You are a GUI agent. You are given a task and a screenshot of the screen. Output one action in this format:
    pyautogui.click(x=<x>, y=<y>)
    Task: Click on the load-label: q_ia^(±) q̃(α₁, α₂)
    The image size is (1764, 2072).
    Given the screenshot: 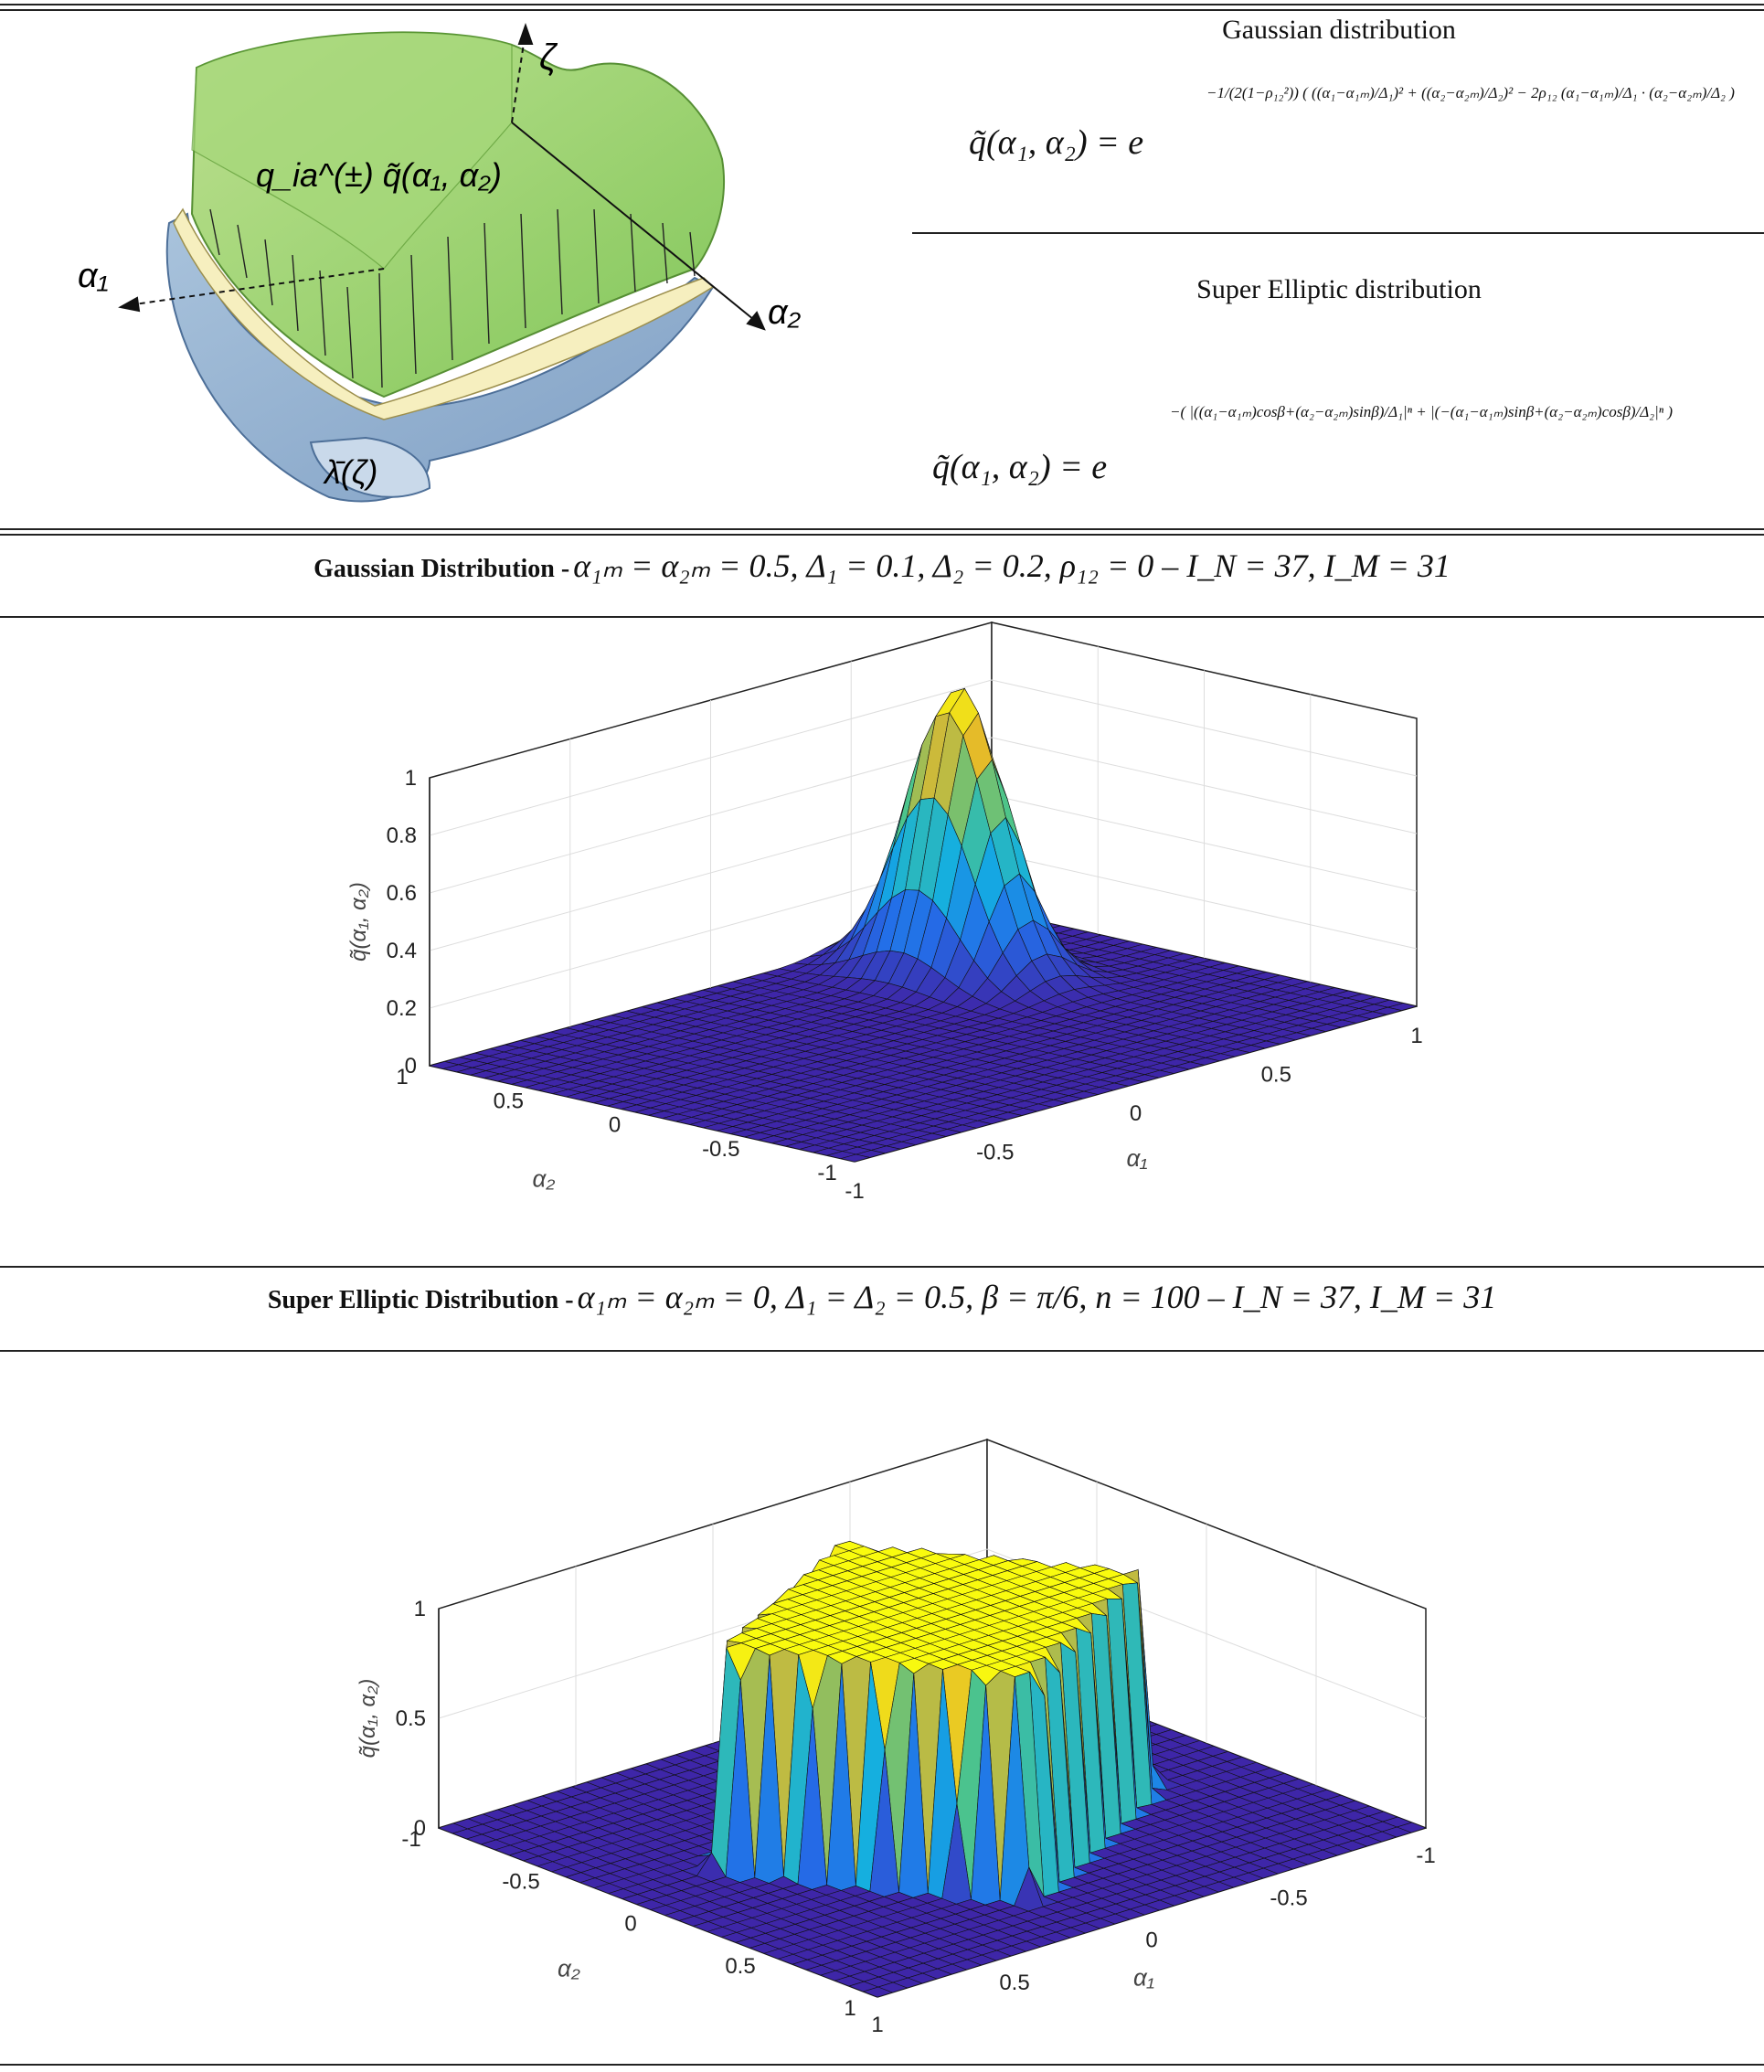 What is the action you would take?
    pyautogui.click(x=379, y=175)
    